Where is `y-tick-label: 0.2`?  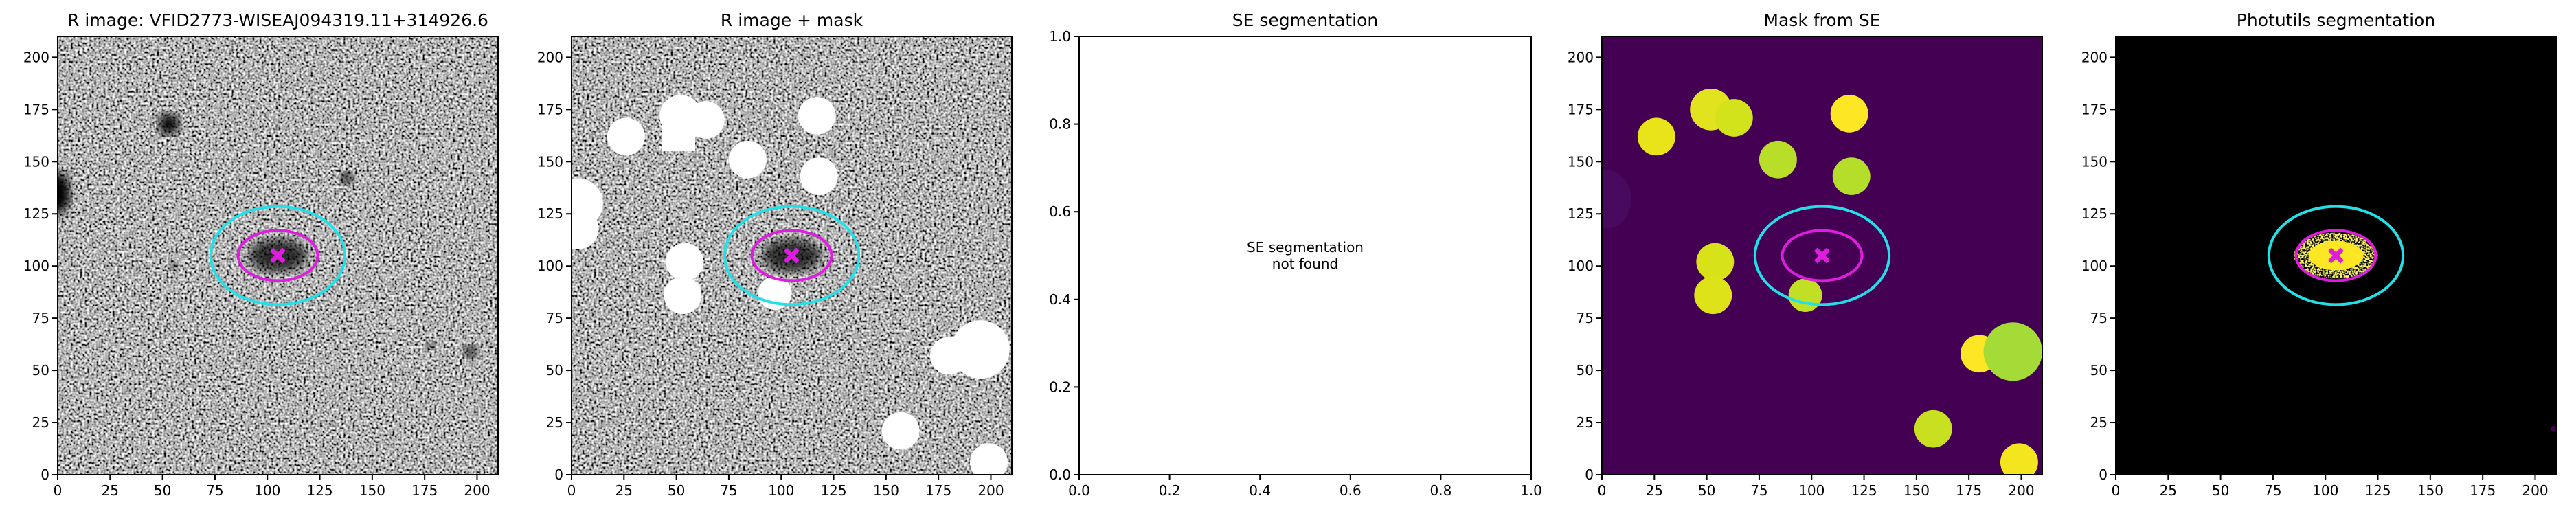
y-tick-label: 0.2 is located at coordinates (1060, 387).